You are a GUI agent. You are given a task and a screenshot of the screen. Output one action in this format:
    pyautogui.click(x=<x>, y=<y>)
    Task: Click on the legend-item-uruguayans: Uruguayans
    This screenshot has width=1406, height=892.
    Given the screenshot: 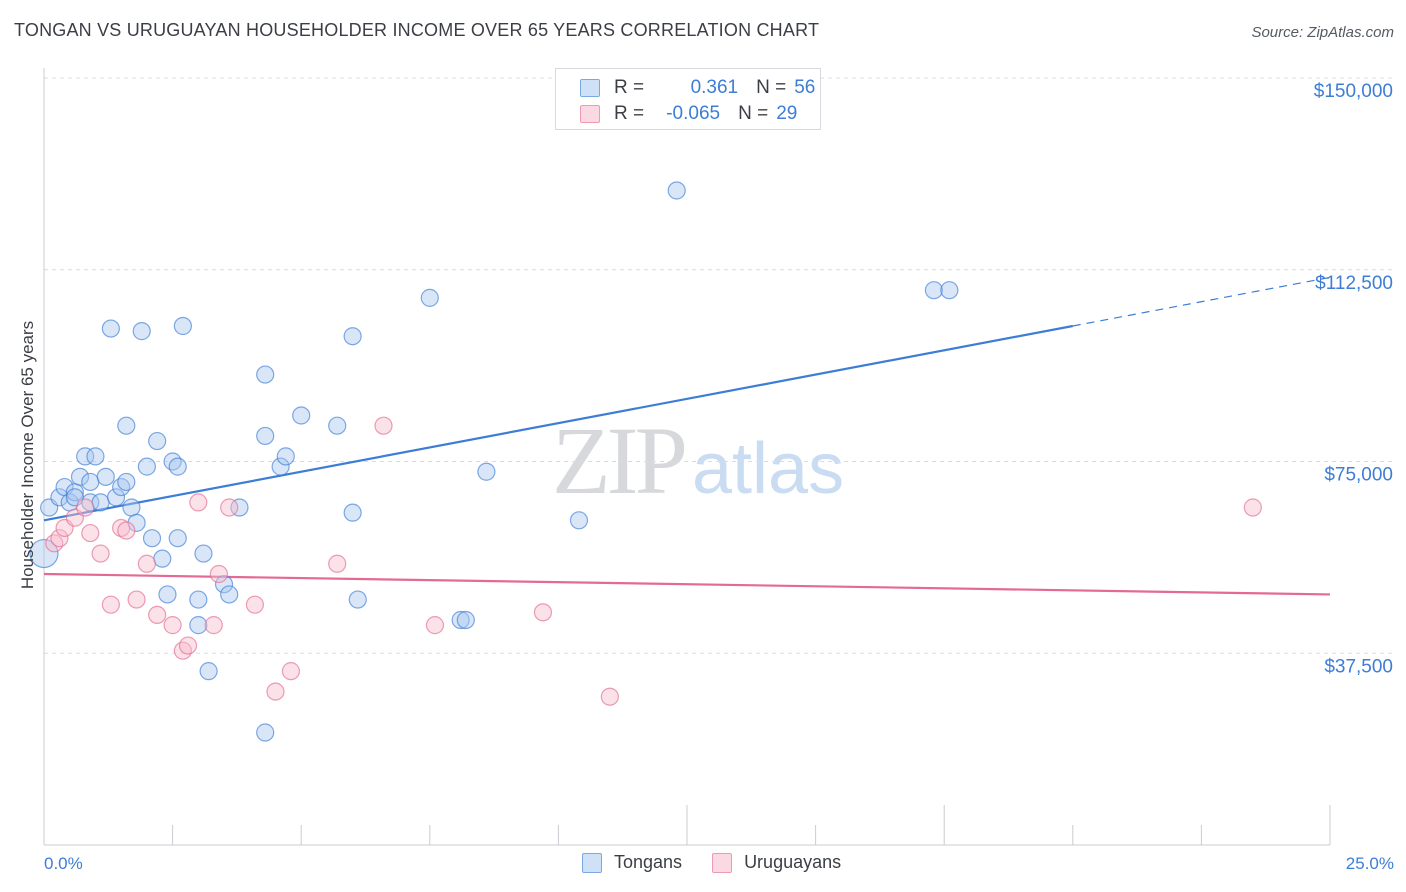 What is the action you would take?
    pyautogui.click(x=776, y=862)
    